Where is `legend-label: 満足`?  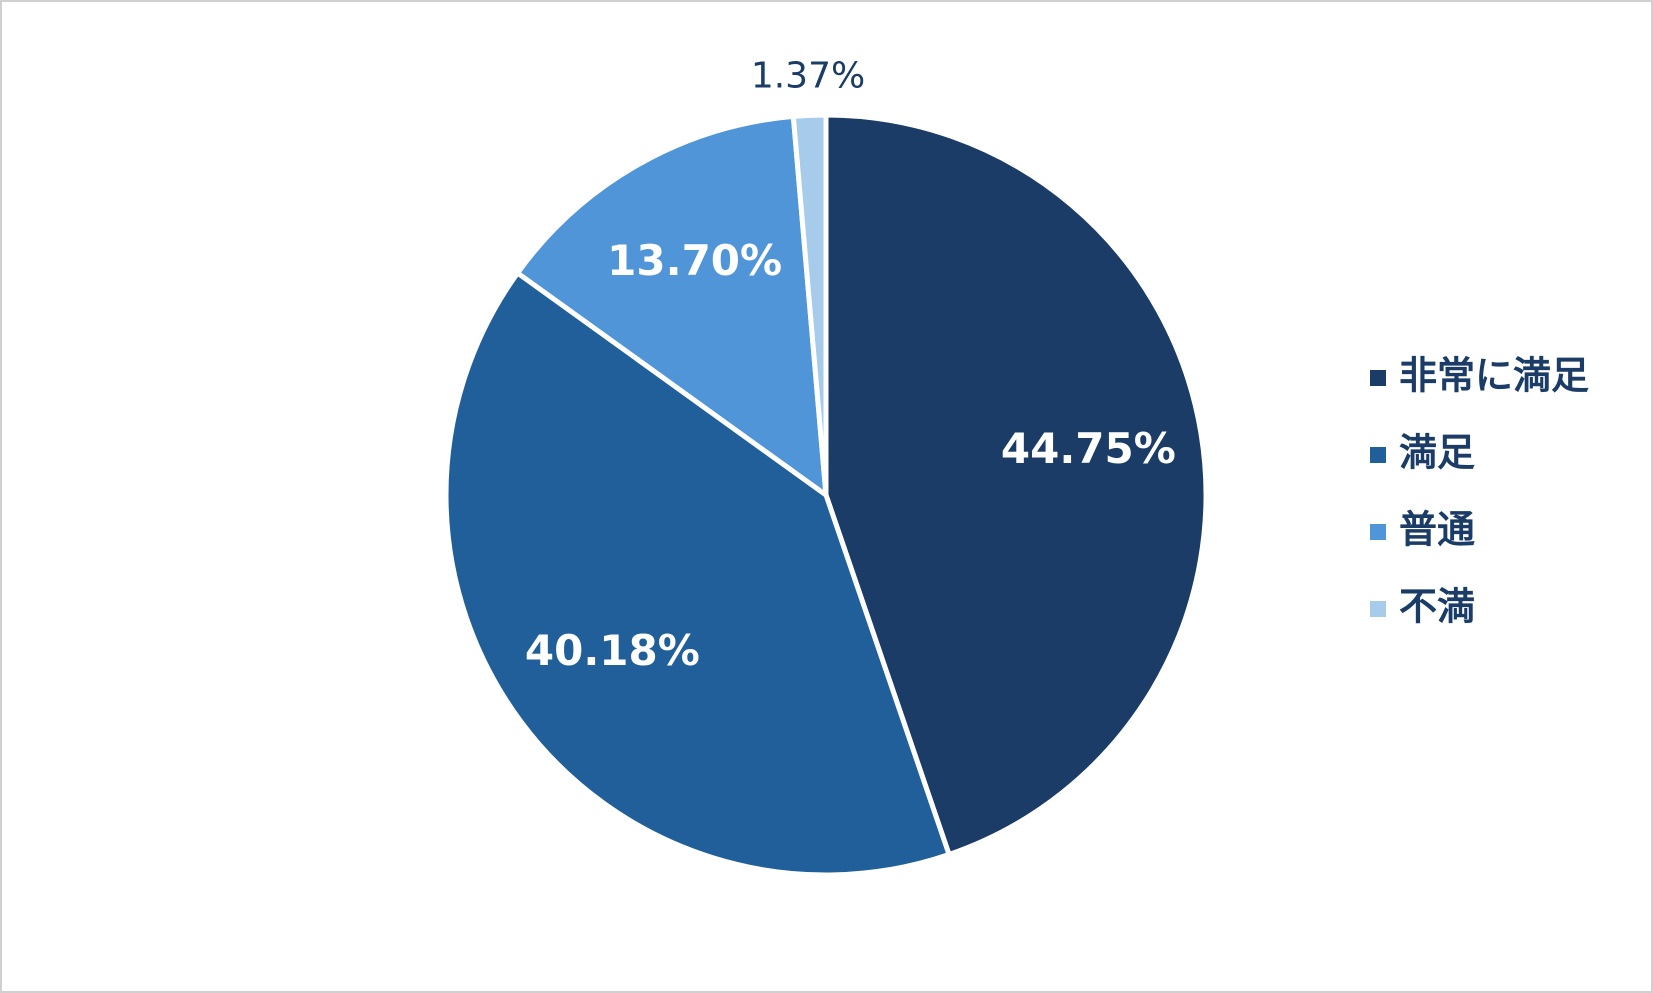
legend-label: 満足 is located at coordinates (1437, 453).